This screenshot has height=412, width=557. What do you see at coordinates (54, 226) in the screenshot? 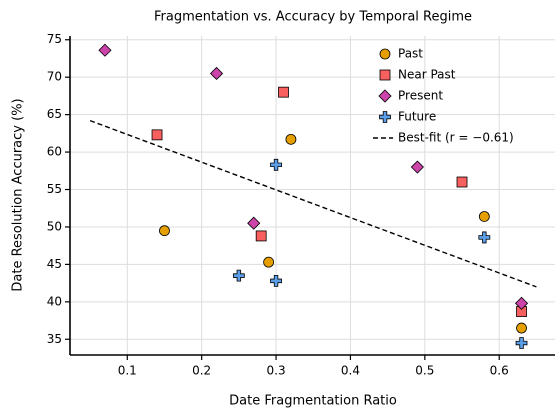
I see `y-tick-label: 50` at bounding box center [54, 226].